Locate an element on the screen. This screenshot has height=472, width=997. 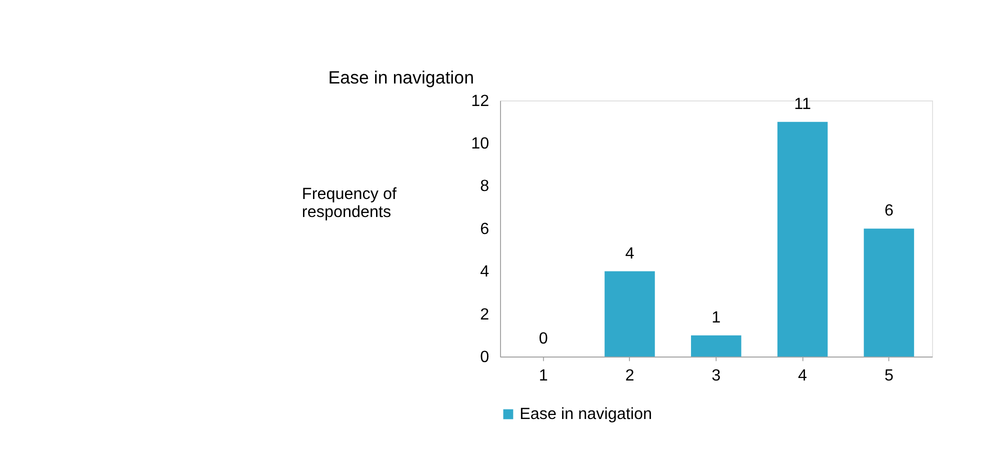
y-tick-label: 12 is located at coordinates (480, 101).